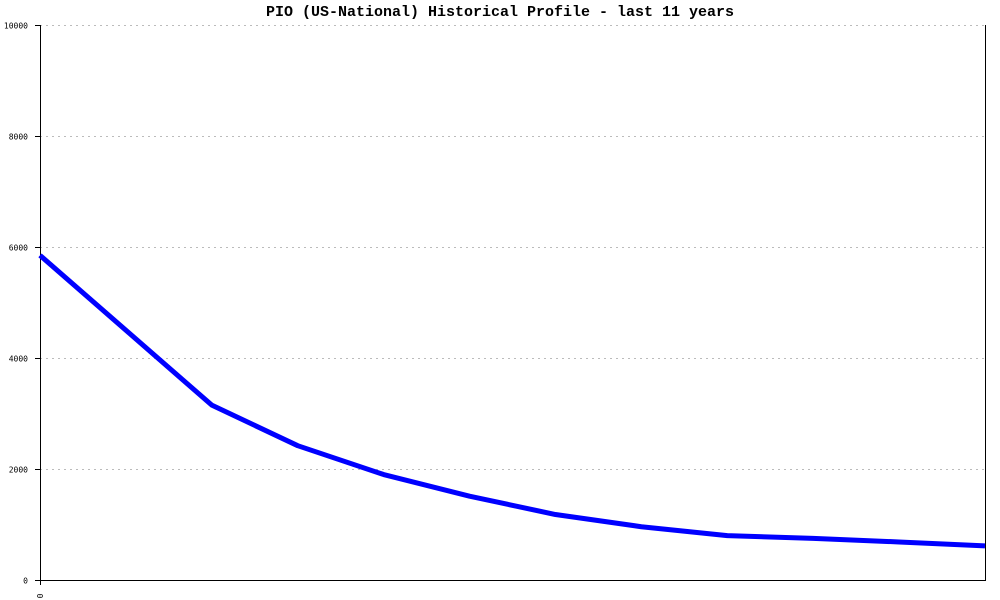  What do you see at coordinates (25, 581) in the screenshot?
I see `y-tick-label: 0` at bounding box center [25, 581].